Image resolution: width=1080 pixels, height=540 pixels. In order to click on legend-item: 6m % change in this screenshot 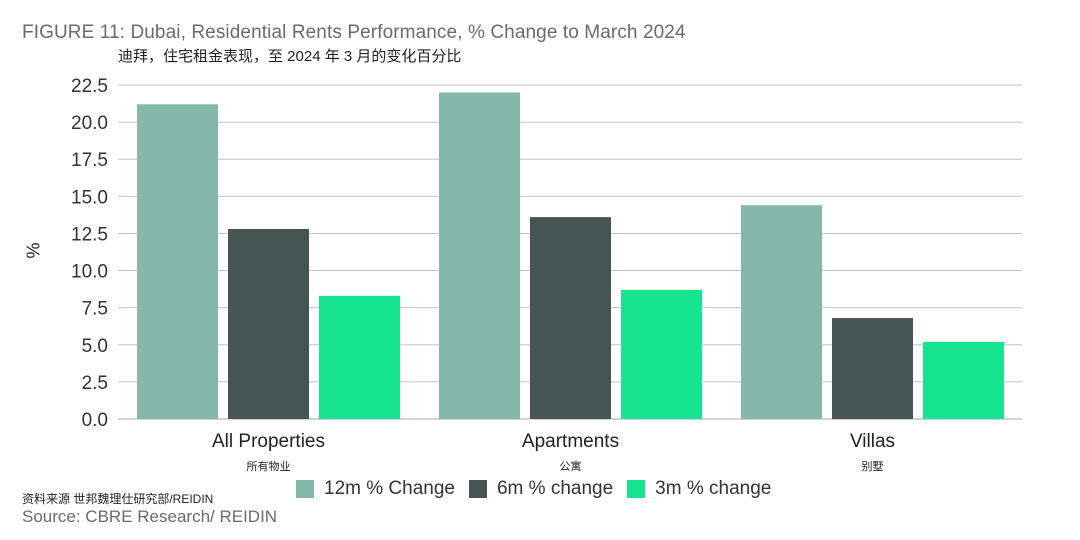, I will do `click(541, 489)`.